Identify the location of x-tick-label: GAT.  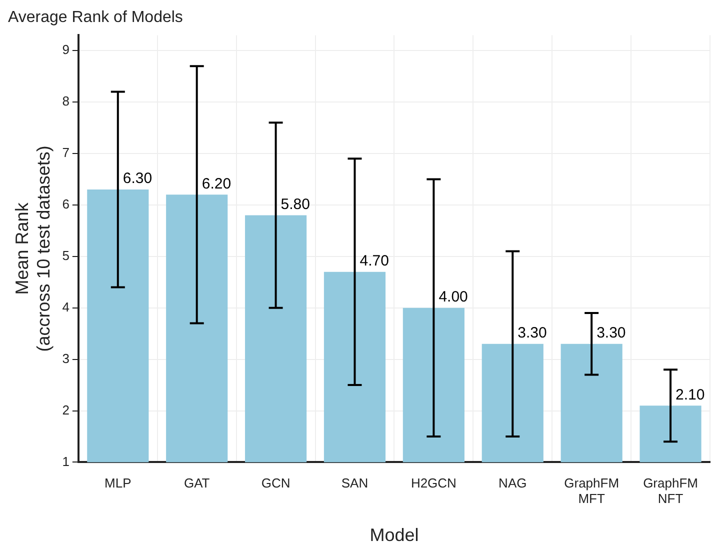
(197, 483).